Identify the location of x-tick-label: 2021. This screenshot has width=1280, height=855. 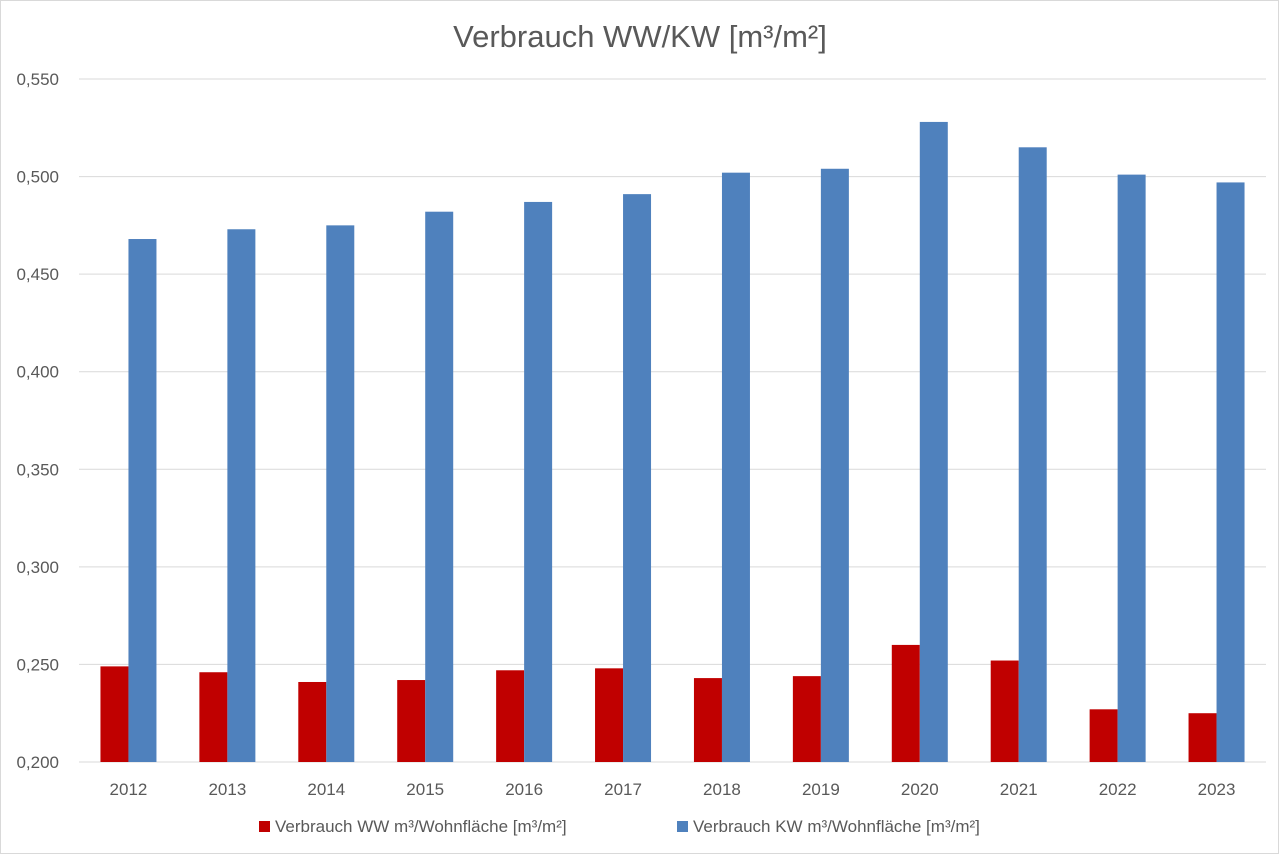
(1019, 789).